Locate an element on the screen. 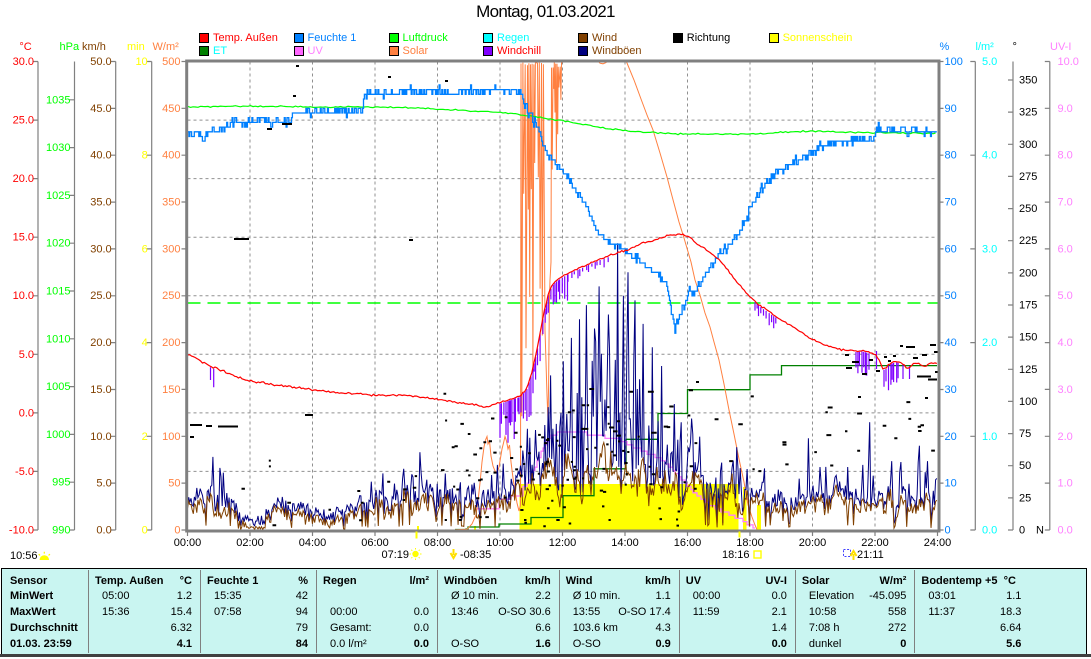  svg-text: 75 is located at coordinates (1025, 434).